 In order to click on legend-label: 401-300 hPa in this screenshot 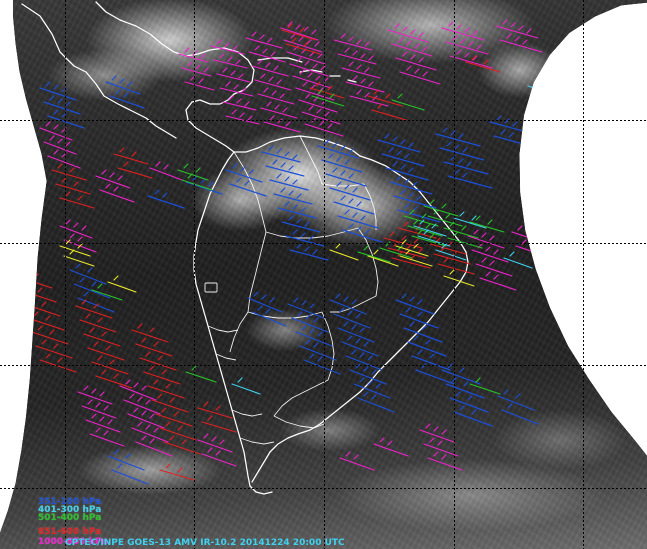, I will do `click(70, 510)`.